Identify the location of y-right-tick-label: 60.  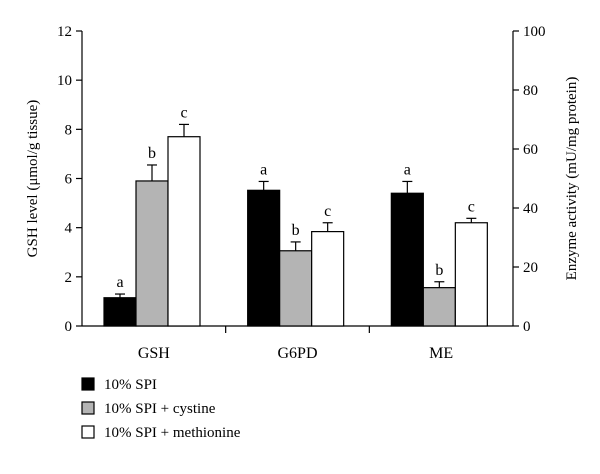
(530, 150).